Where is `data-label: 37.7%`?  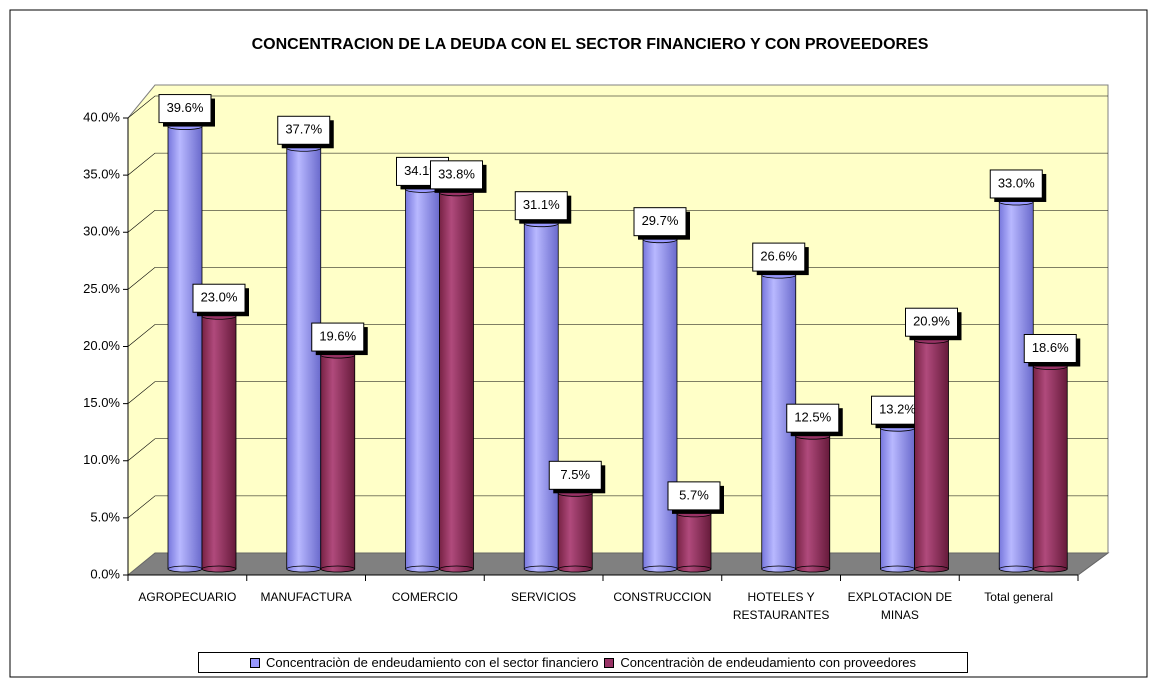
data-label: 37.7% is located at coordinates (303, 129).